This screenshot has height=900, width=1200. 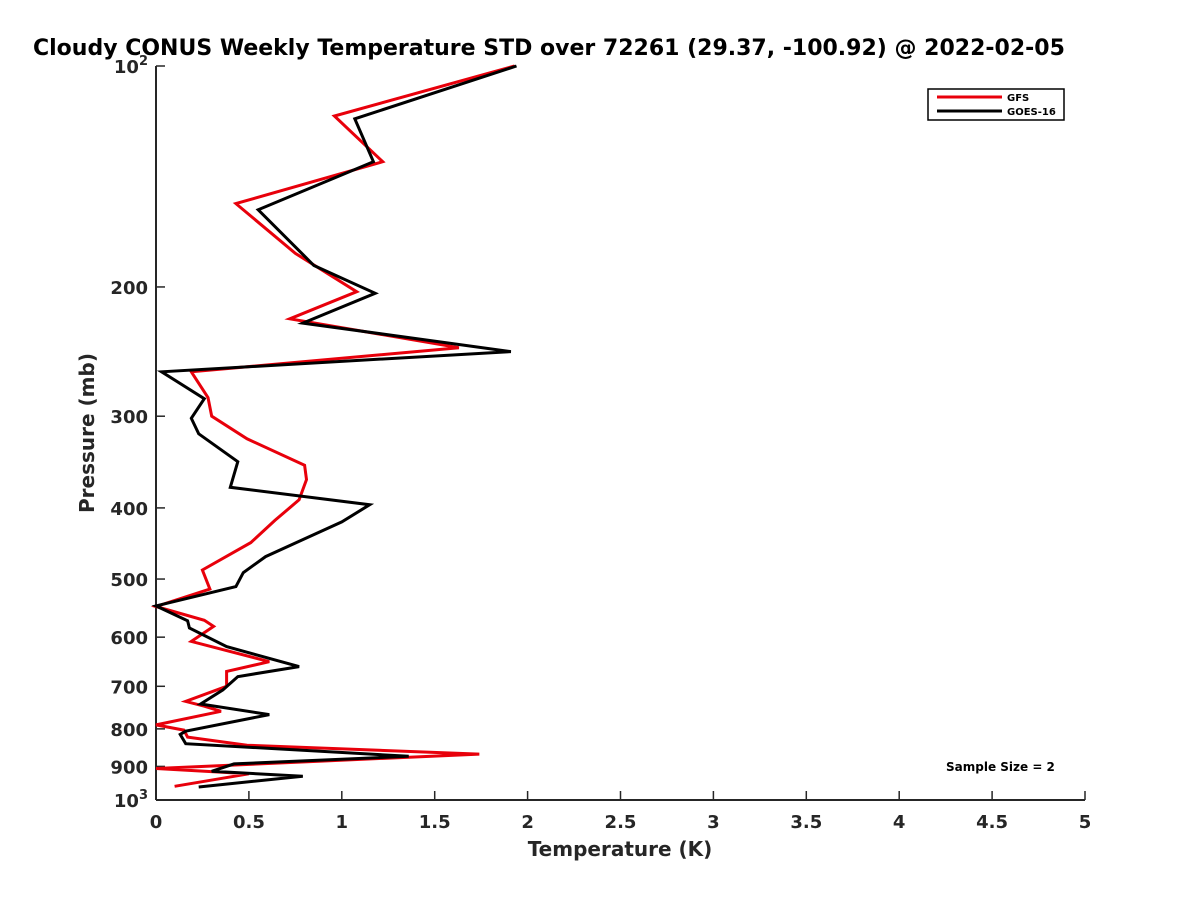 I want to click on x-tick-label: 1.5, so click(x=435, y=822).